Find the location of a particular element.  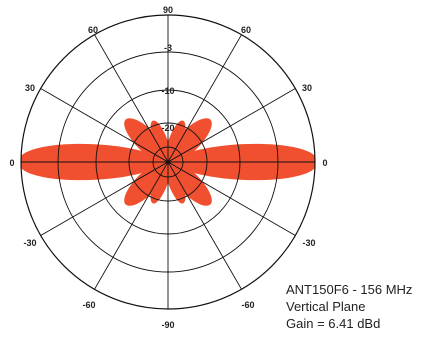

angle-label-60-left: 60 is located at coordinates (93, 30).